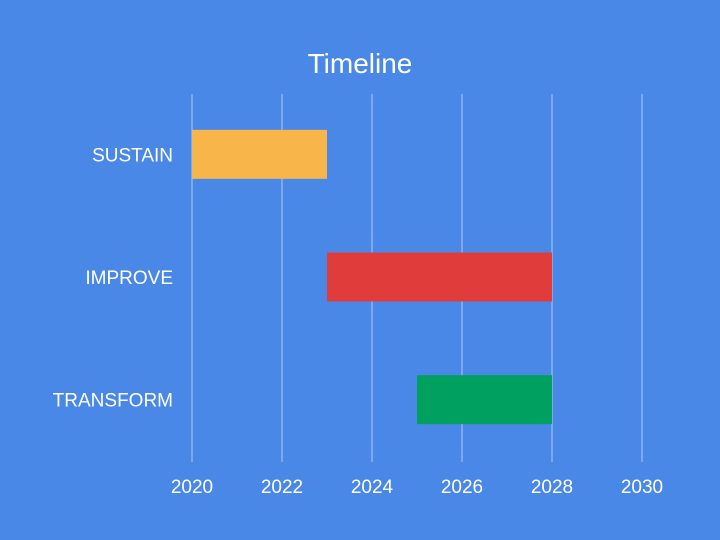 The height and width of the screenshot is (540, 720). Describe the element at coordinates (439, 277) in the screenshot. I see `bar-improve` at that location.